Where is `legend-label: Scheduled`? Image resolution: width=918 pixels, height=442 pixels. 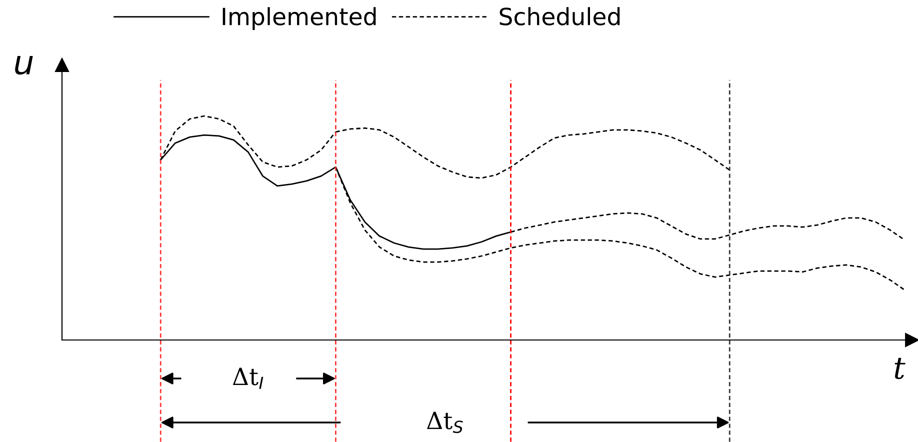 legend-label: Scheduled is located at coordinates (560, 16).